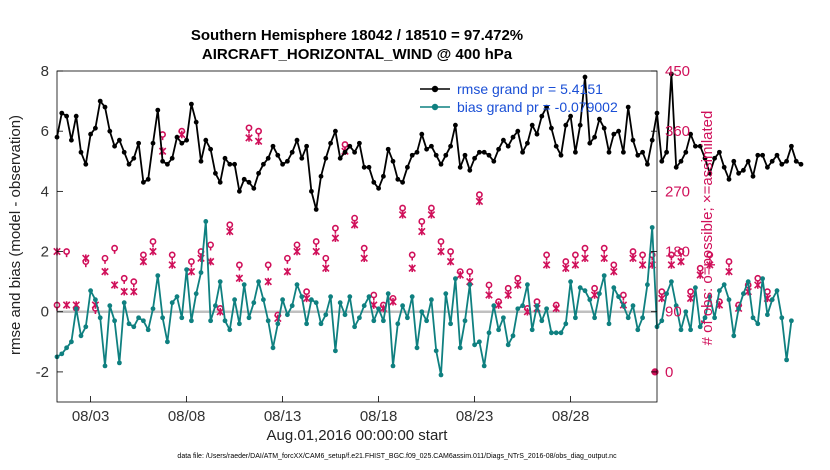 The height and width of the screenshot is (470, 830). Describe the element at coordinates (435, 89) in the screenshot. I see `legend-rmse-marker` at that location.